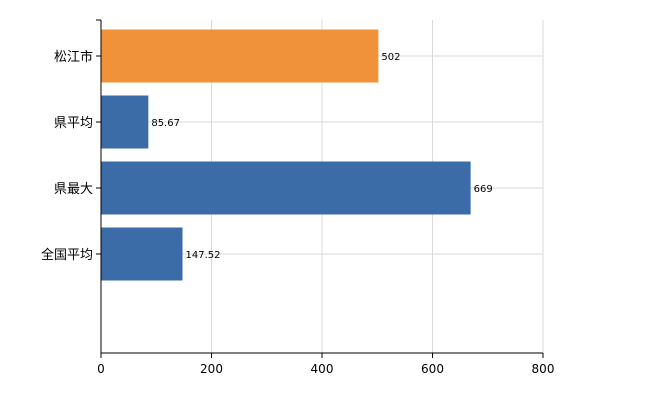 The width and height of the screenshot is (650, 400). What do you see at coordinates (483, 189) in the screenshot?
I see `data-label-2: 669` at bounding box center [483, 189].